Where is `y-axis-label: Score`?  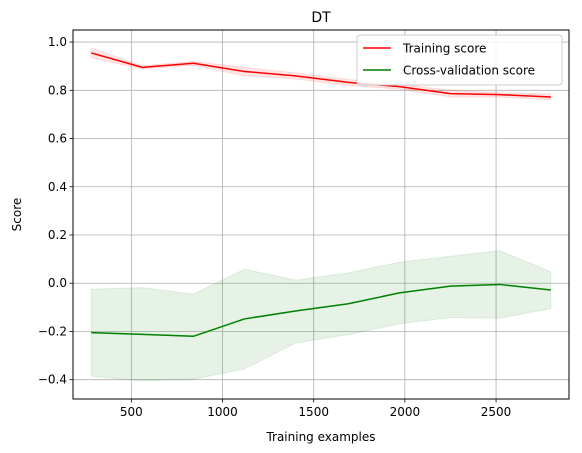
y-axis-label: Score is located at coordinates (17, 215).